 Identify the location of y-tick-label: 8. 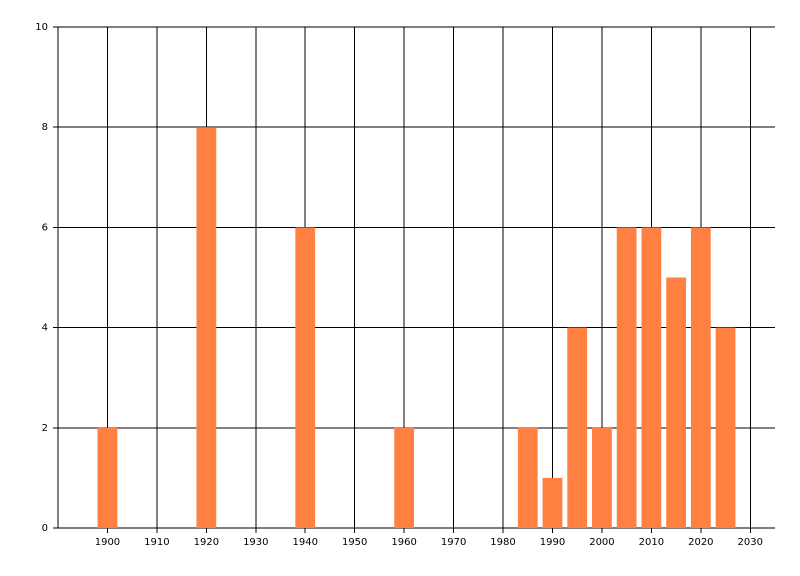
(45, 127).